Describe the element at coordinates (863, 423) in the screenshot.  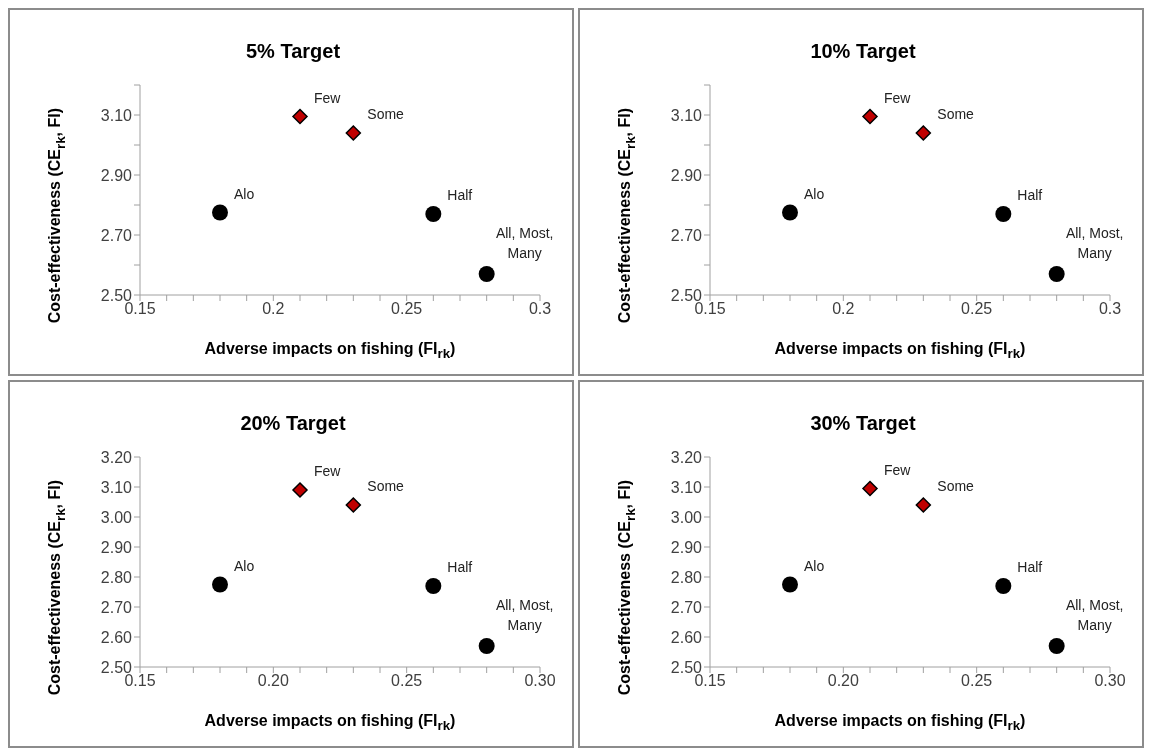
I see `chart-title: 30% Target` at that location.